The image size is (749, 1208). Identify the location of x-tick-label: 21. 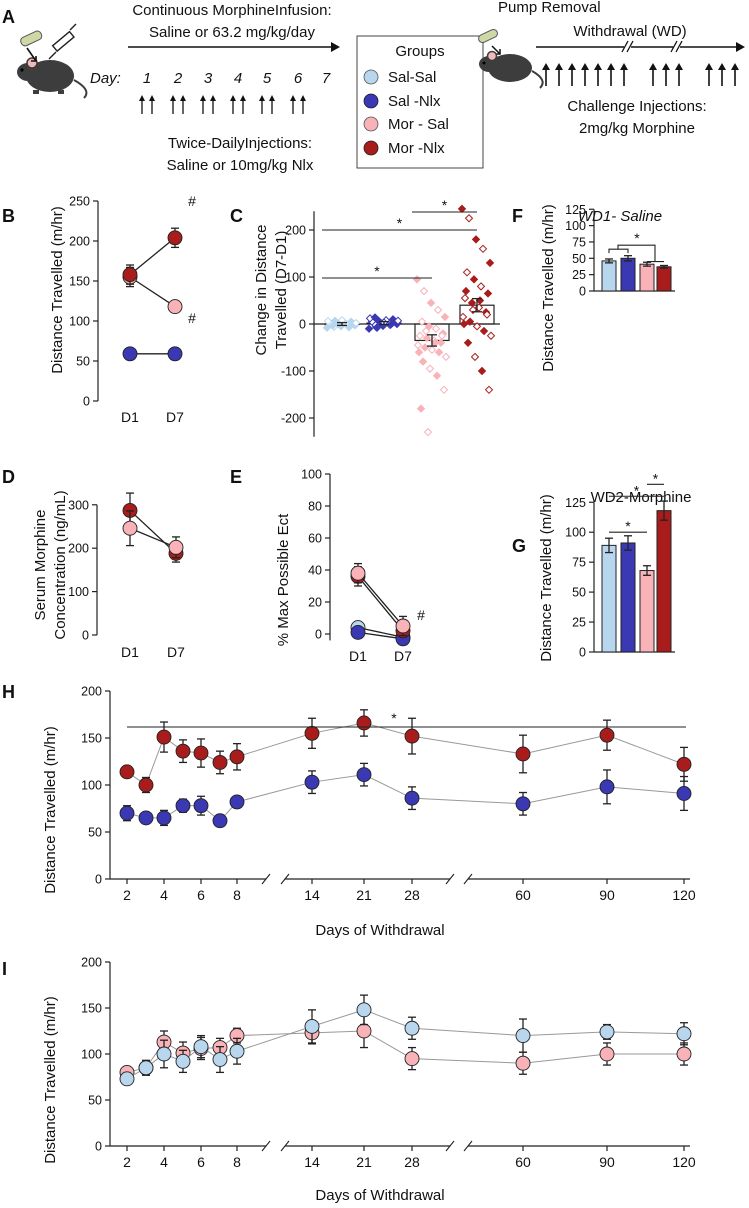
(364, 1162).